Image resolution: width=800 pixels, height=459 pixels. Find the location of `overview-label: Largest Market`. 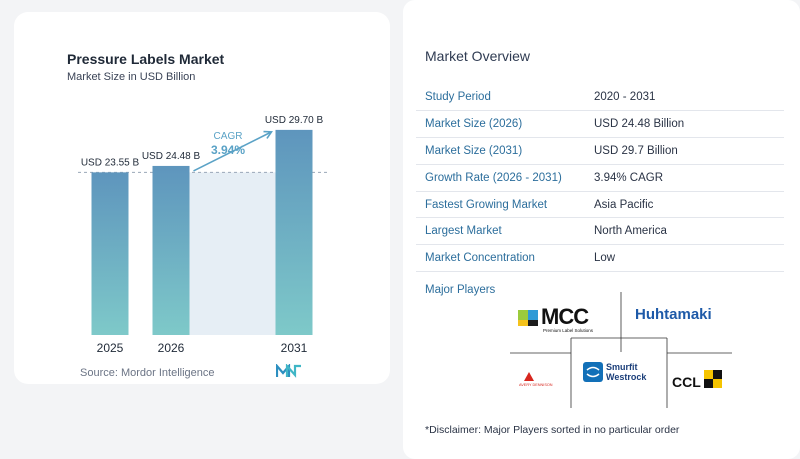

overview-label: Largest Market is located at coordinates (463, 231).